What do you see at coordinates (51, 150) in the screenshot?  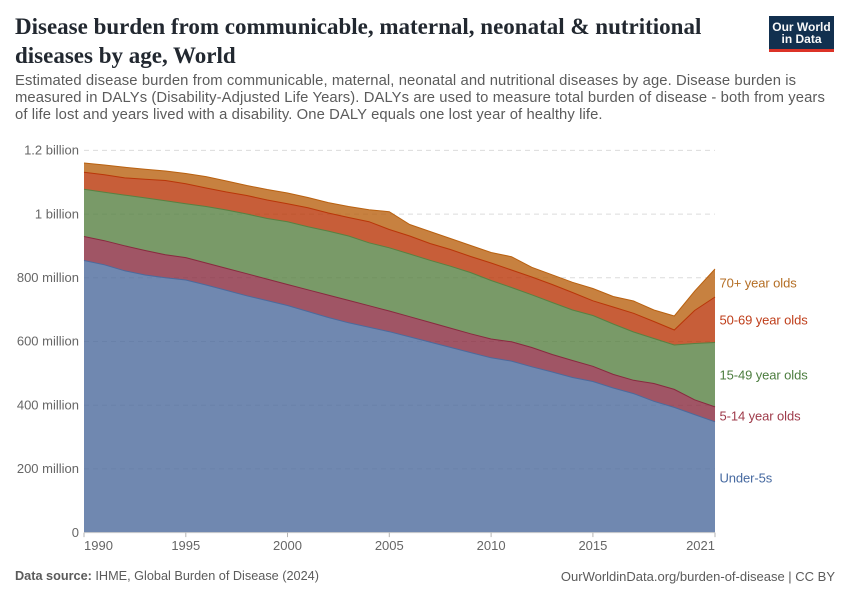 I see `svg-text: 1.2 billion` at bounding box center [51, 150].